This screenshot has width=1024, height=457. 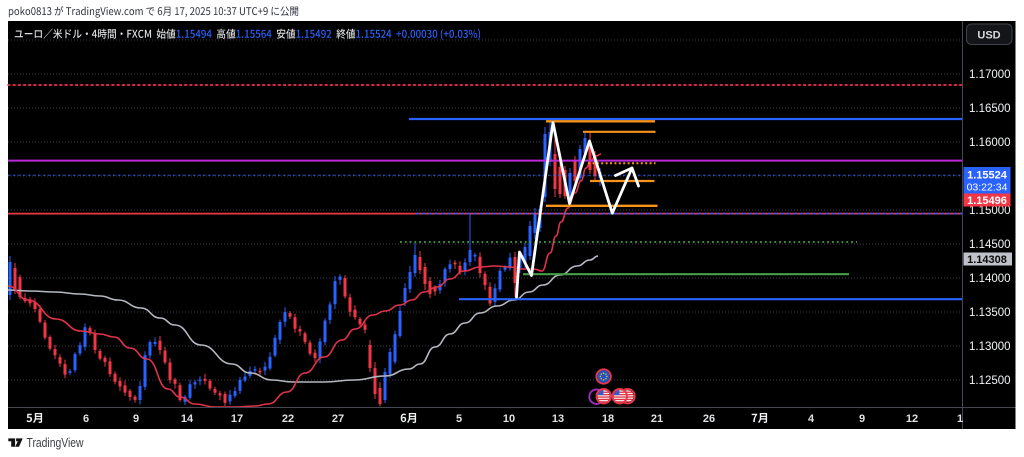 I want to click on svg-text: 1.14308, so click(x=987, y=260).